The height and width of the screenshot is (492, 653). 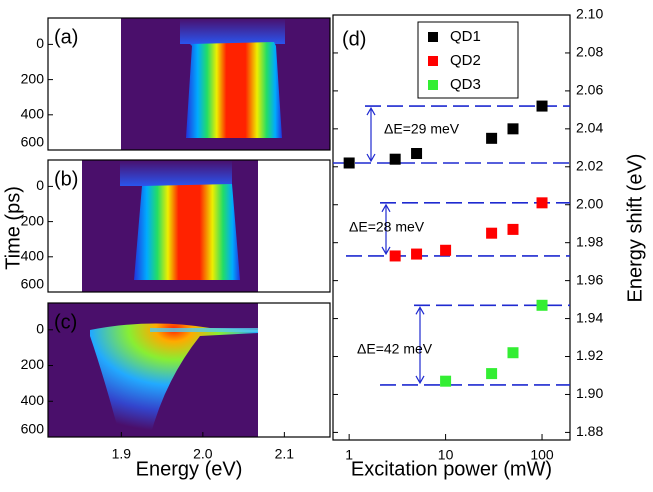 What do you see at coordinates (589, 431) in the screenshot?
I see `y-tick-label: 1.88` at bounding box center [589, 431].